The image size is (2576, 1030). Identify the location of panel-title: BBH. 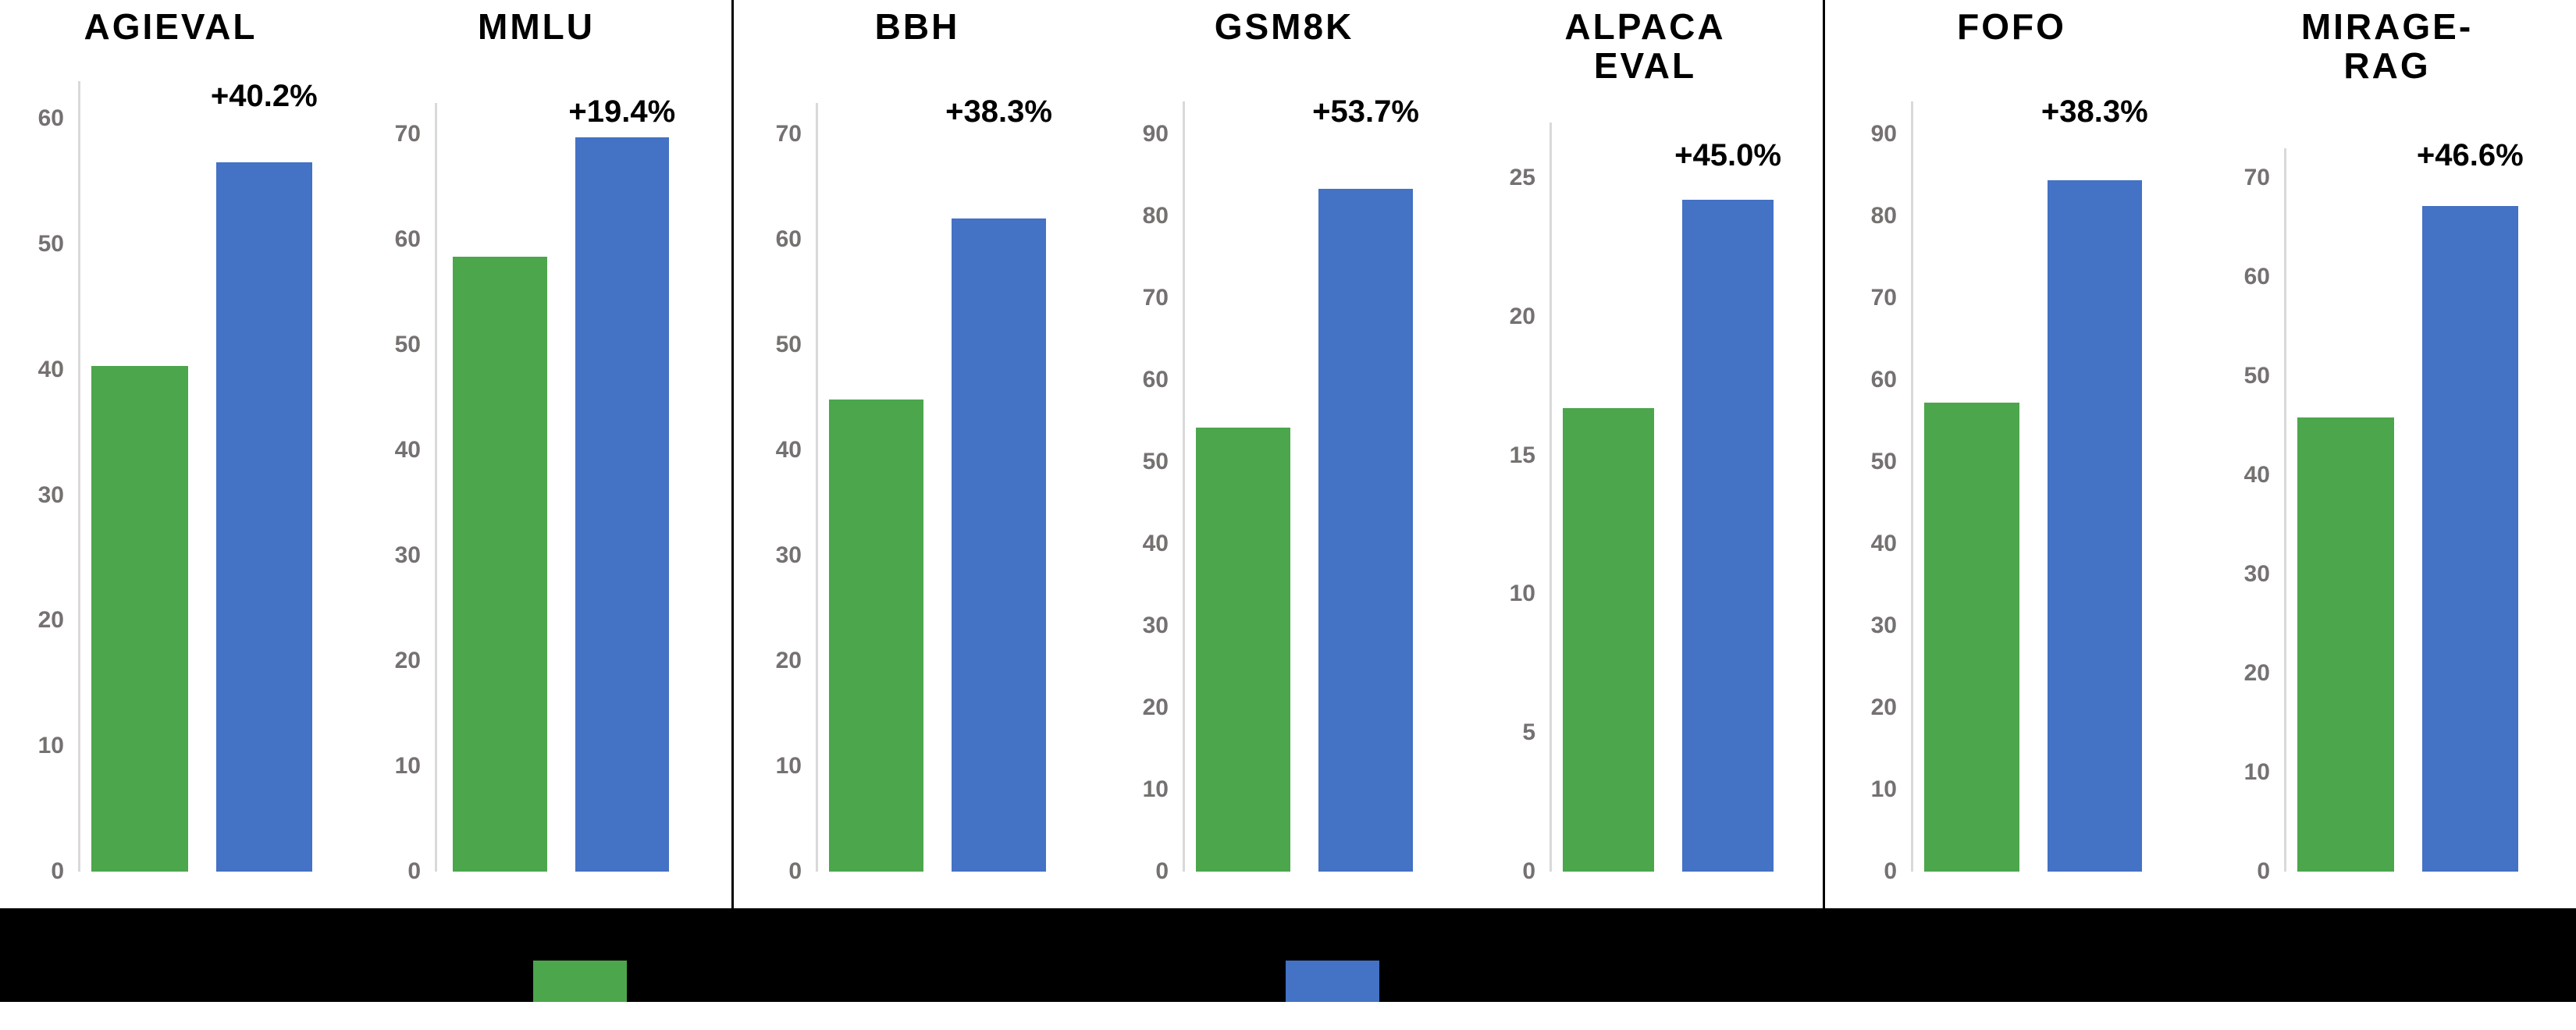
(917, 26).